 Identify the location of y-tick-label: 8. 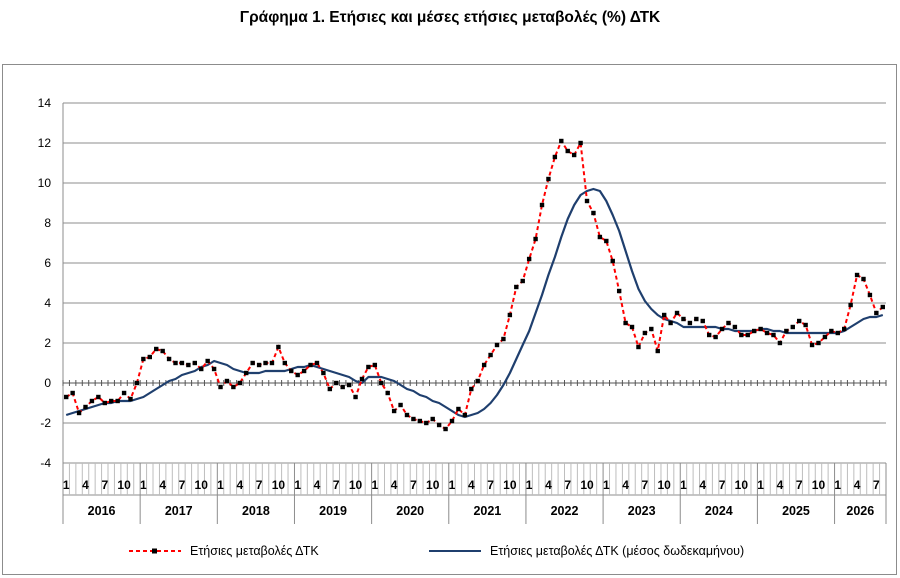
(47, 223).